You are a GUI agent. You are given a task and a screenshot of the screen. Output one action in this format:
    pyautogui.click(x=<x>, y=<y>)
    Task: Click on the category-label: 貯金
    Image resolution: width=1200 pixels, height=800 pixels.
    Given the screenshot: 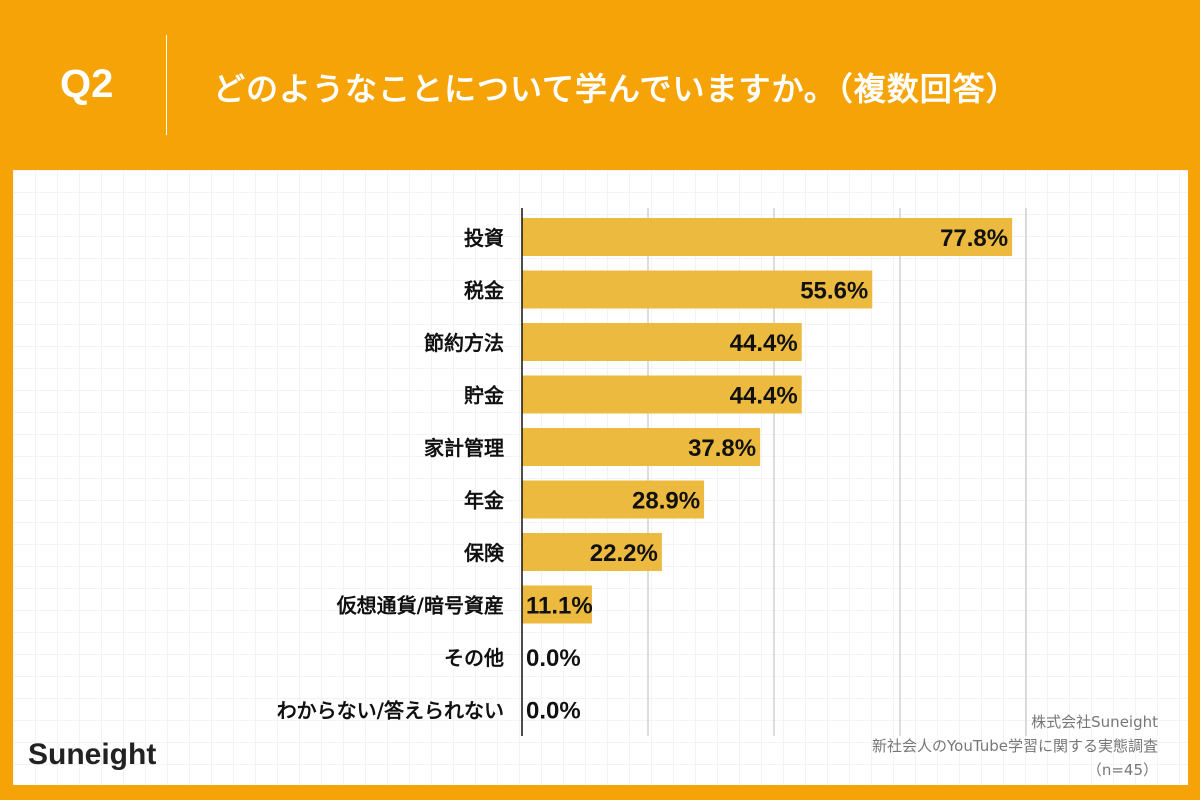 What is the action you would take?
    pyautogui.click(x=484, y=396)
    